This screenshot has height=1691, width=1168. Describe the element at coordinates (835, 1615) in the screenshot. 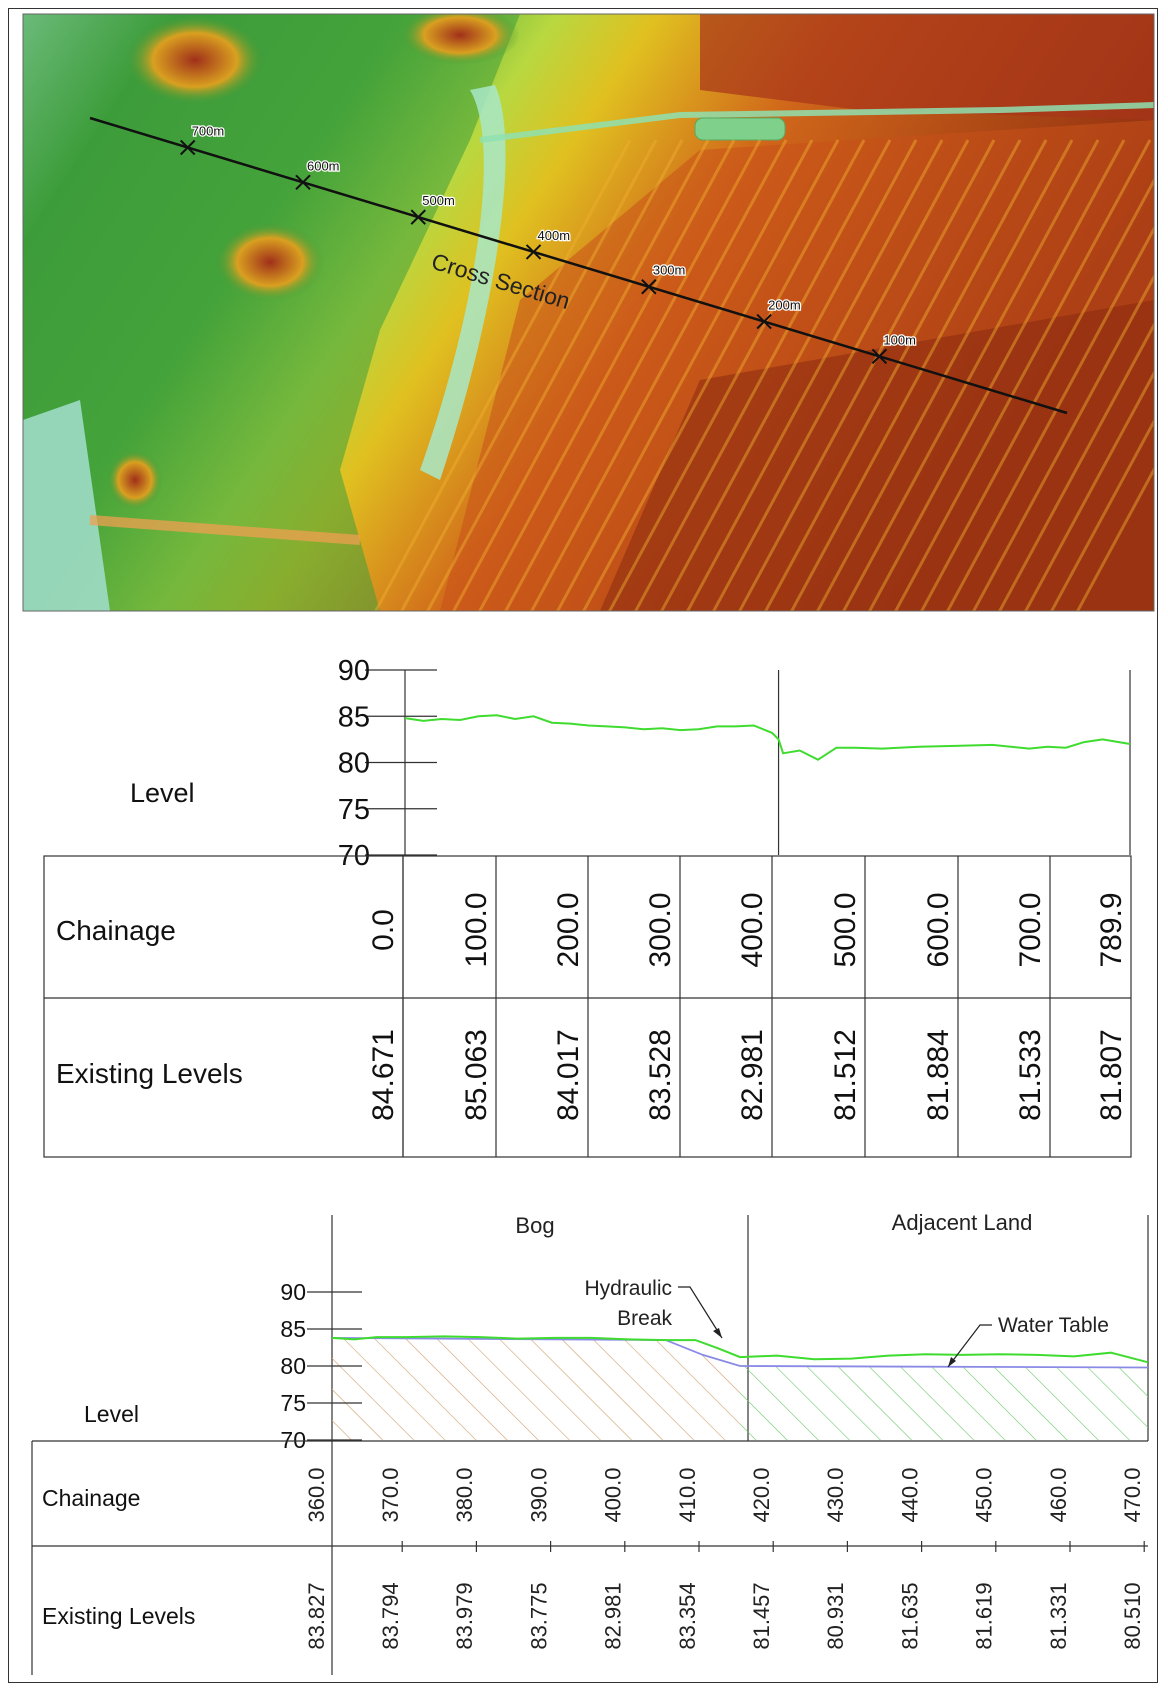

I see `existing-level-cell: 80.931` at that location.